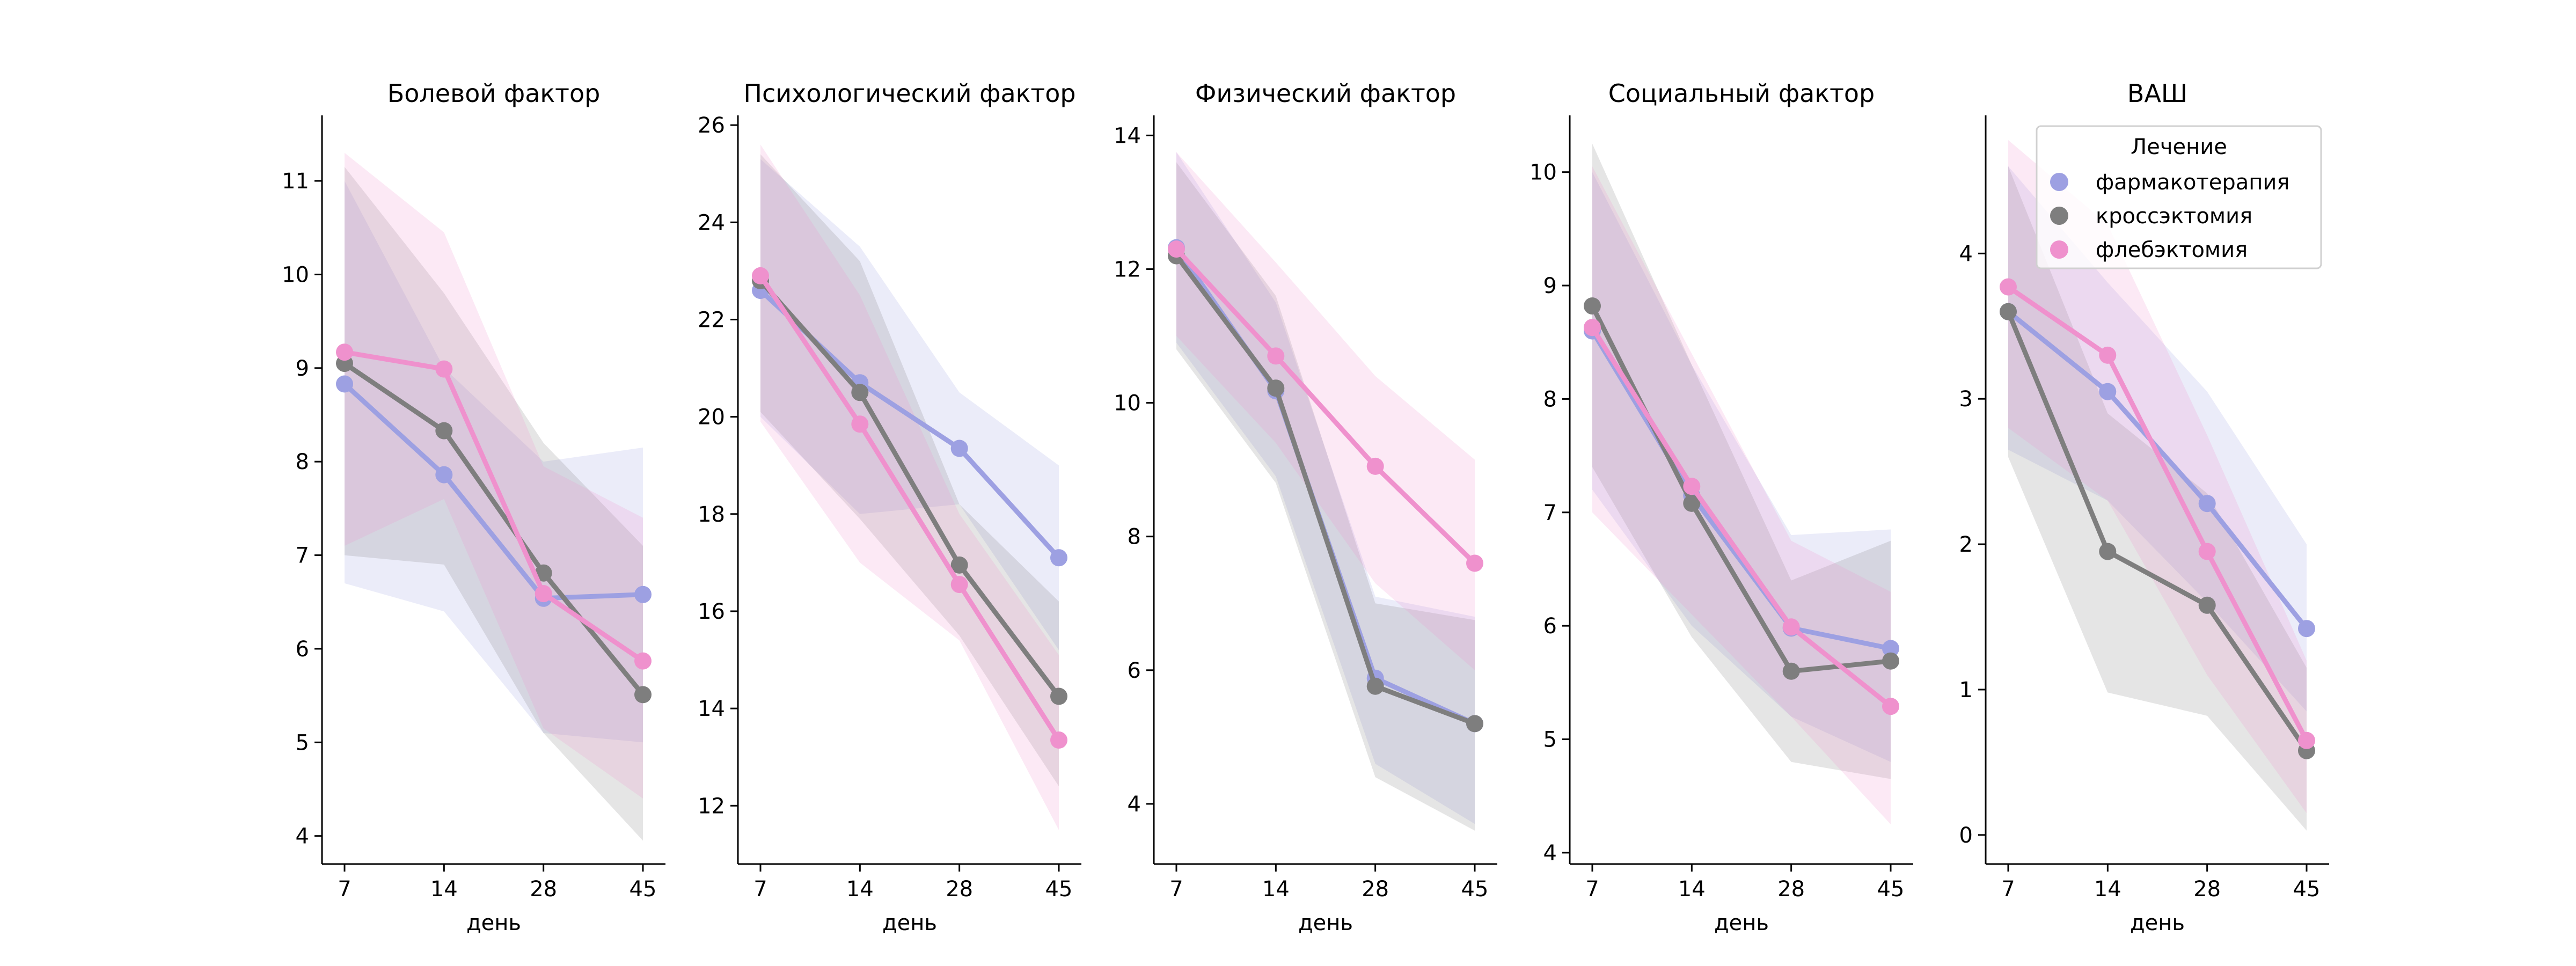 Image resolution: width=2576 pixels, height=966 pixels. What do you see at coordinates (2059, 249) in the screenshot?
I see `legend-marker-флебэктомия` at bounding box center [2059, 249].